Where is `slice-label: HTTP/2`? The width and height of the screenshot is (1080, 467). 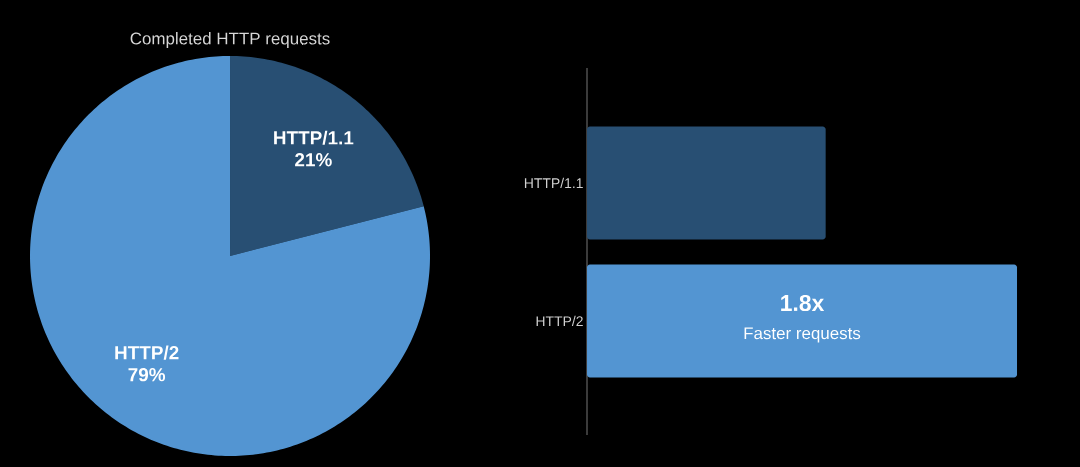 slice-label: HTTP/2 is located at coordinates (147, 352).